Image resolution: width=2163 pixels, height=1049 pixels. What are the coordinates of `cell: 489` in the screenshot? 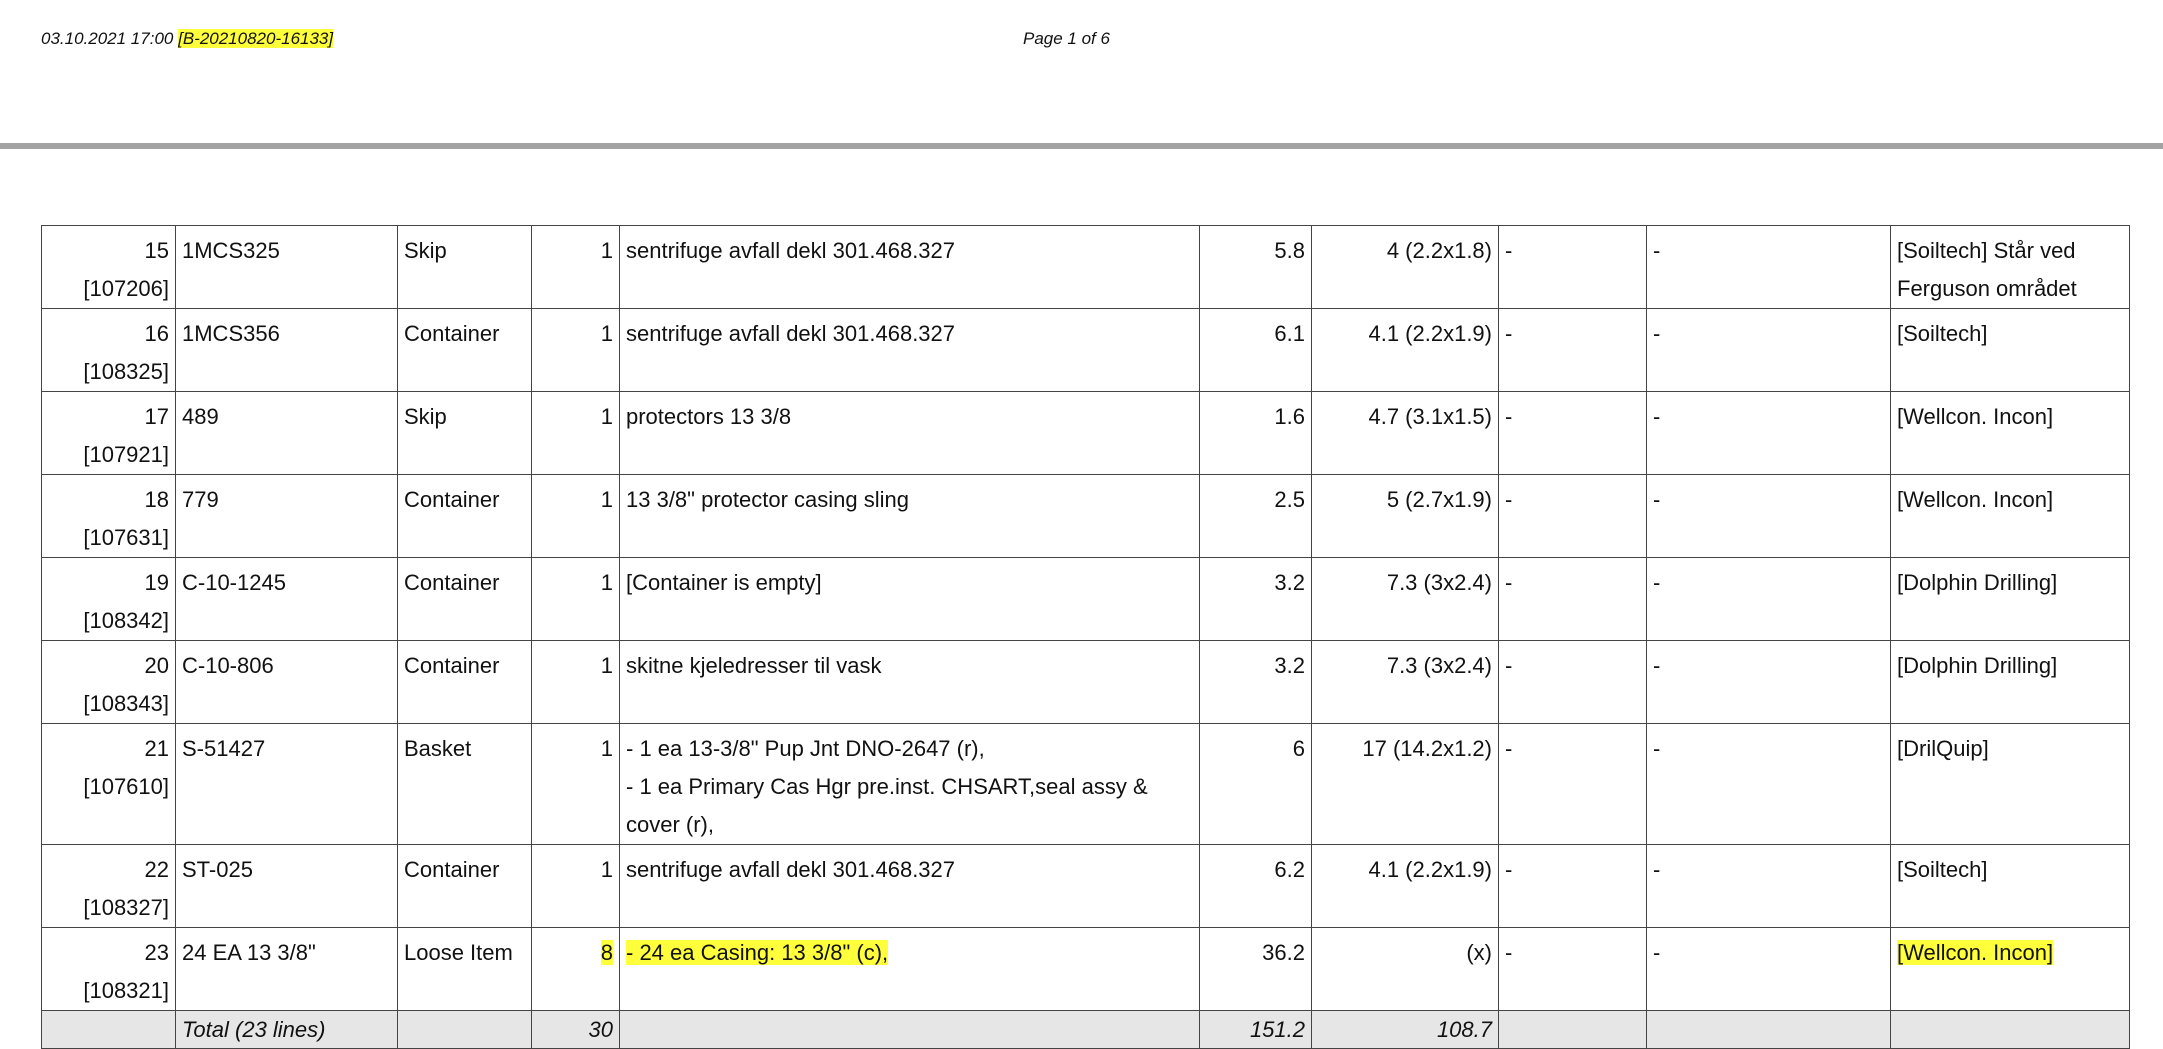 It's located at (286, 433).